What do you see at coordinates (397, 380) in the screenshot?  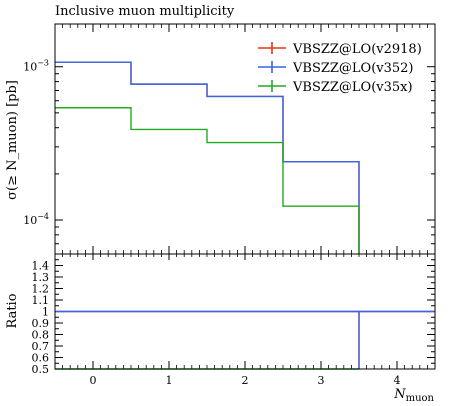 I see `x-tick-label: 4` at bounding box center [397, 380].